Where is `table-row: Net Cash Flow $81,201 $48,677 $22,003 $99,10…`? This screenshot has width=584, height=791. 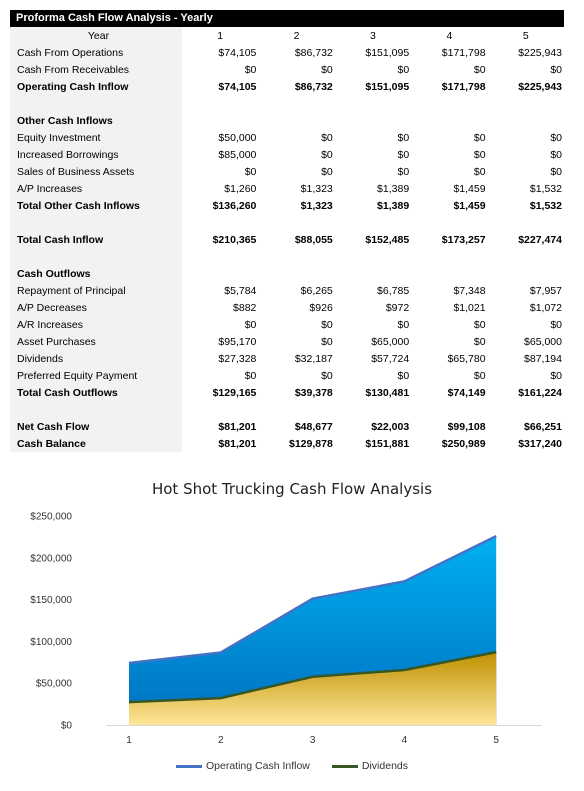 table-row: Net Cash Flow $81,201 $48,677 $22,003 $99,10… is located at coordinates (287, 426).